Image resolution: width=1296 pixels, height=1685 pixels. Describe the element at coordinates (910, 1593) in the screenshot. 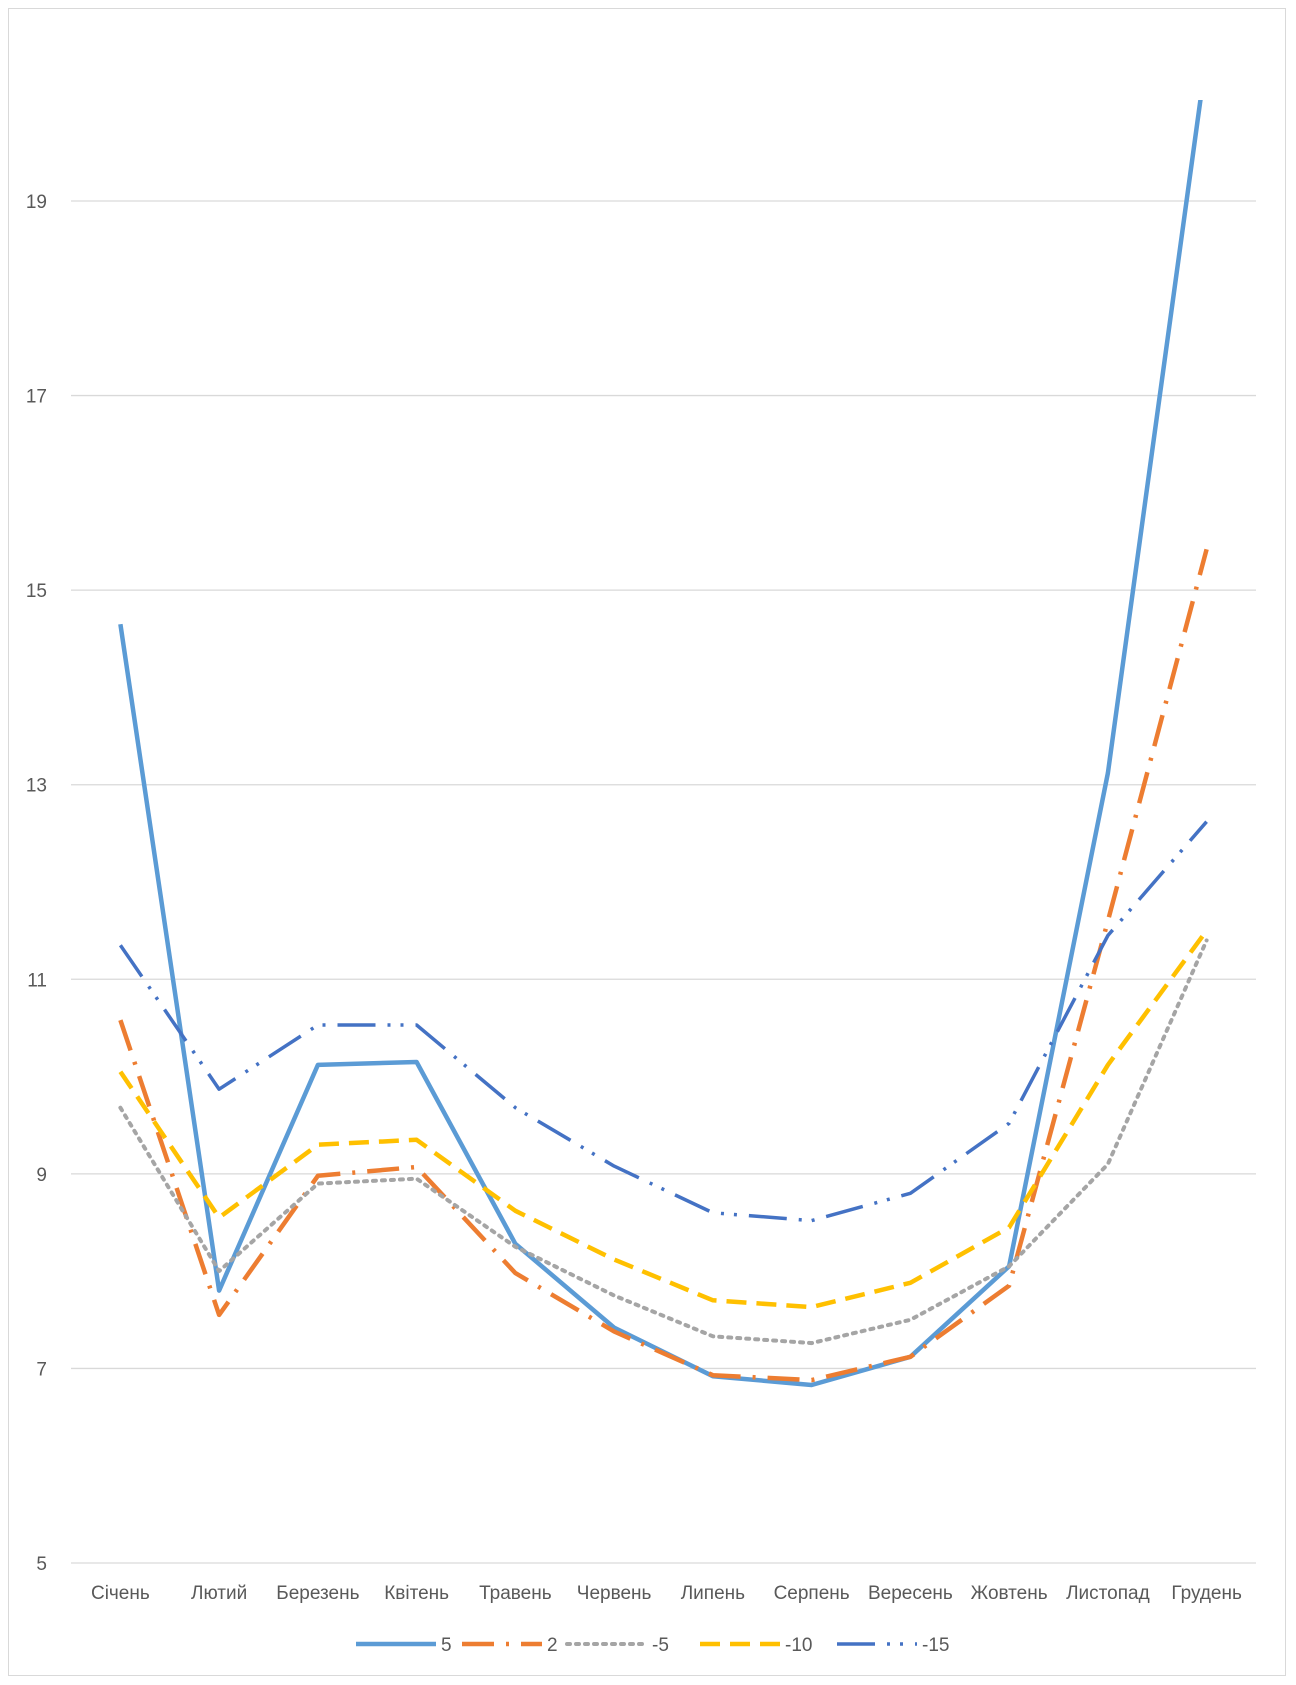

I see `x-tick-label: Вересень` at that location.